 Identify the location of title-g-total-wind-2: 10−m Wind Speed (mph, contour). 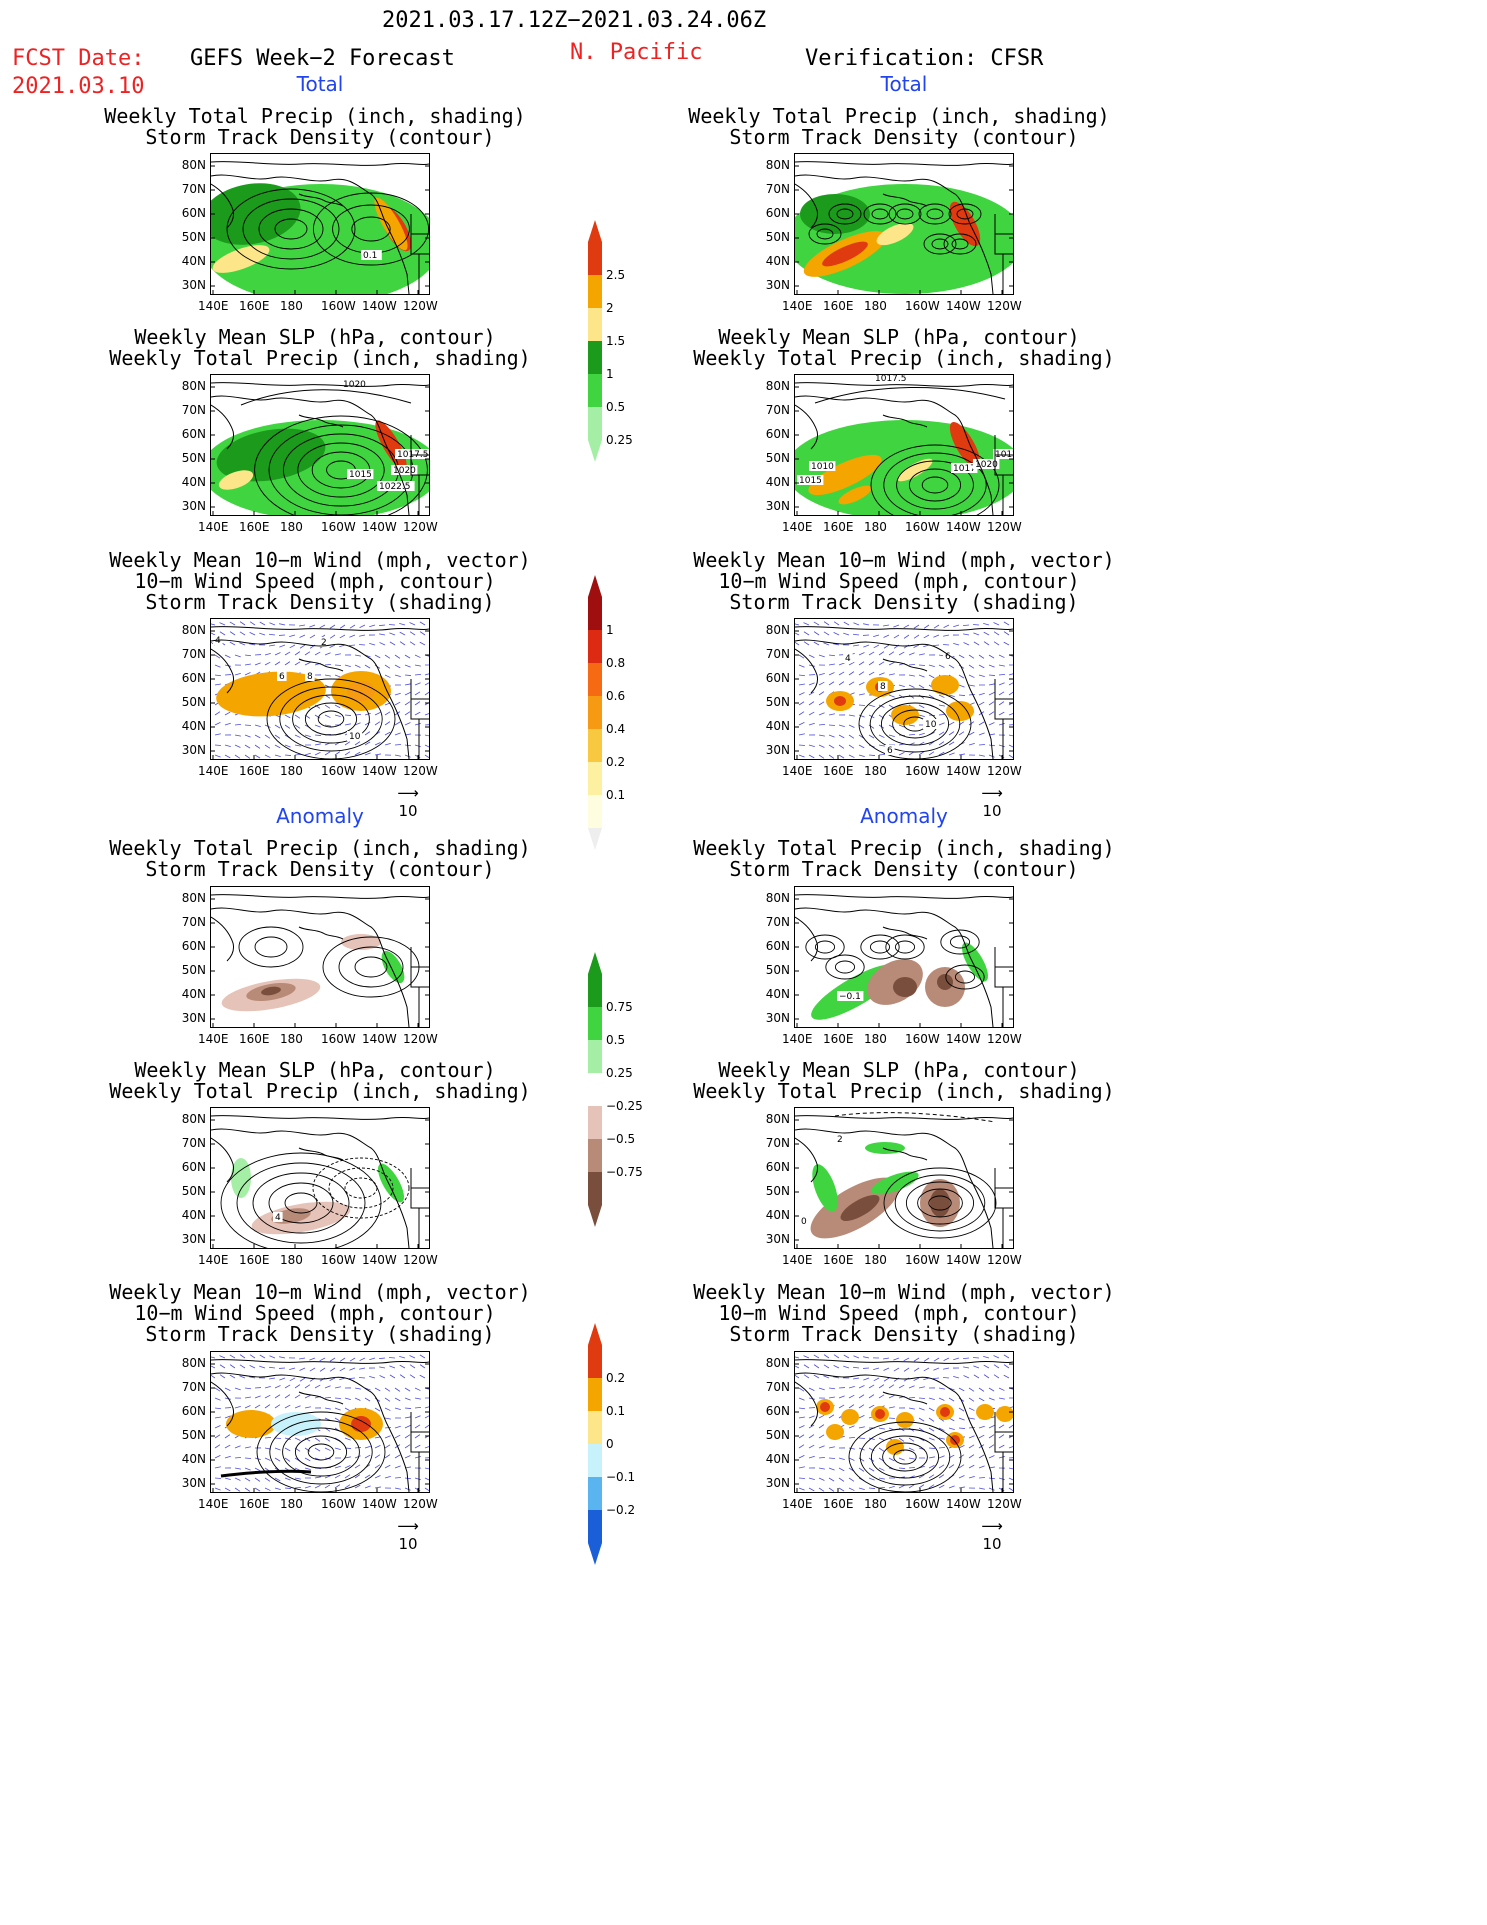
(315, 581).